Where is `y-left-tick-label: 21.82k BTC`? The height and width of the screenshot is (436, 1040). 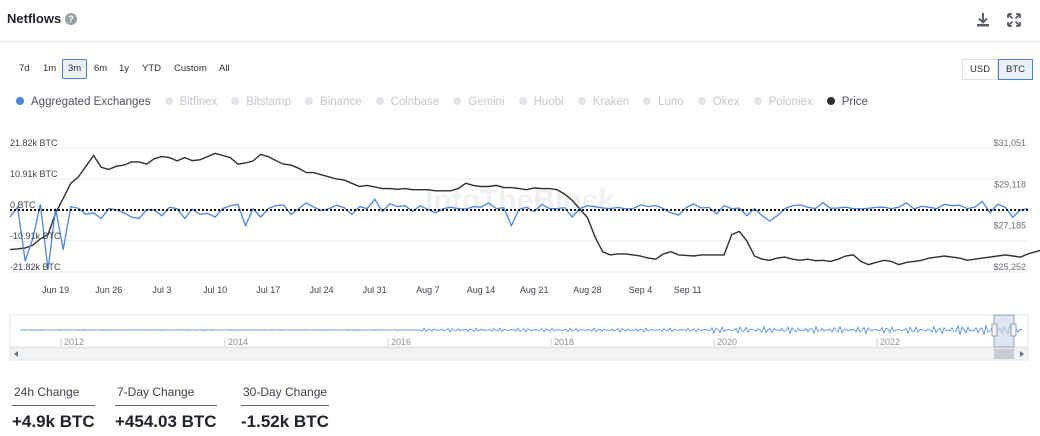 y-left-tick-label: 21.82k BTC is located at coordinates (34, 143).